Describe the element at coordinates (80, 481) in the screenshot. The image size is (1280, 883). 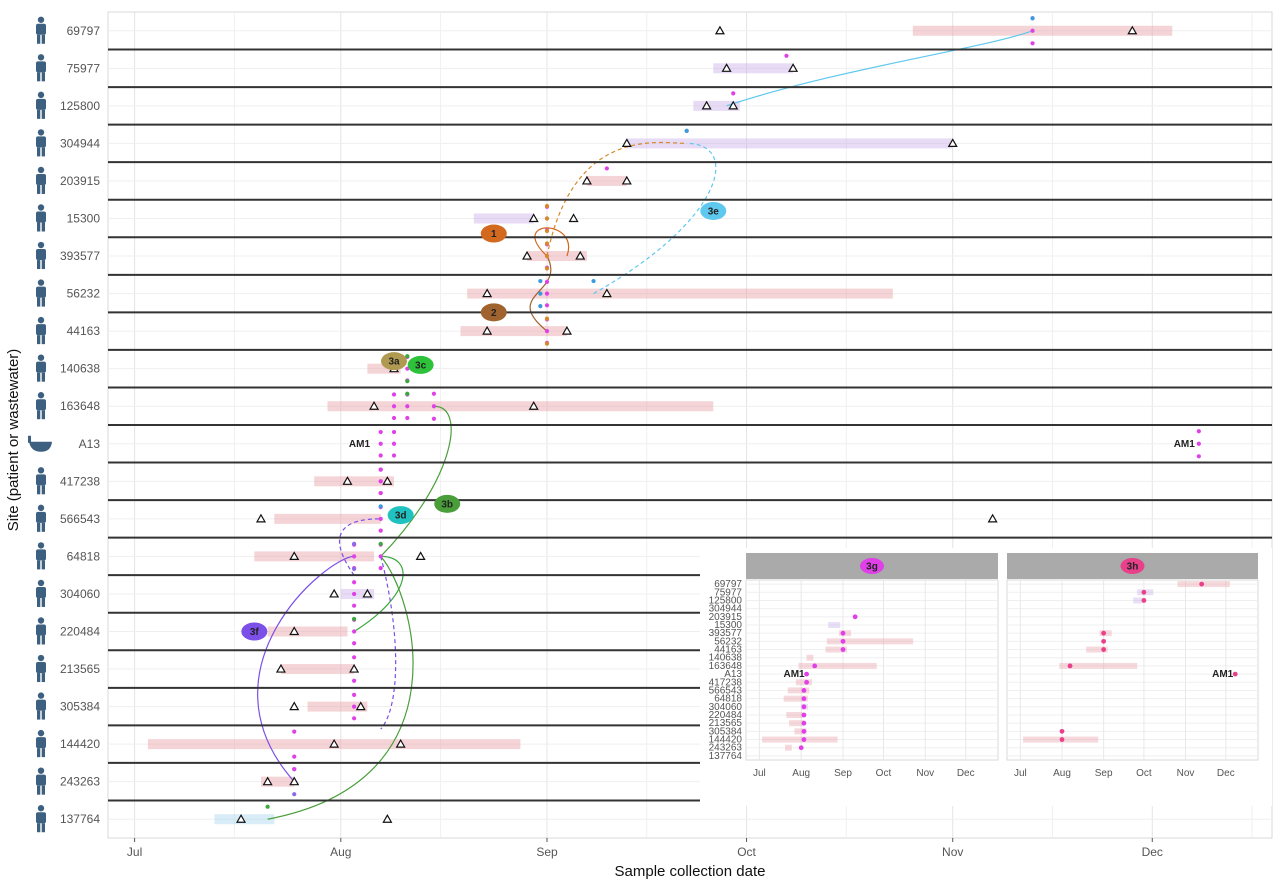
I see `site-tick-label: 417238` at that location.